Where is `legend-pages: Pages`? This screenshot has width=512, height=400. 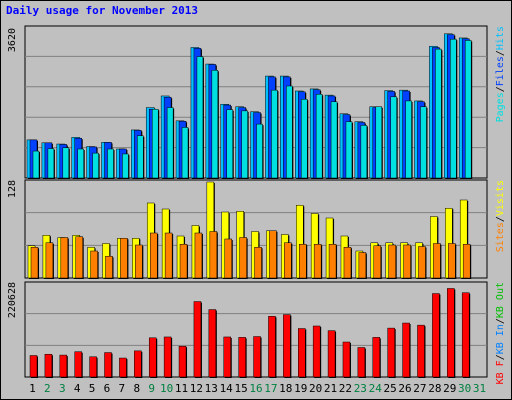 legend-pages: Pages is located at coordinates (500, 107).